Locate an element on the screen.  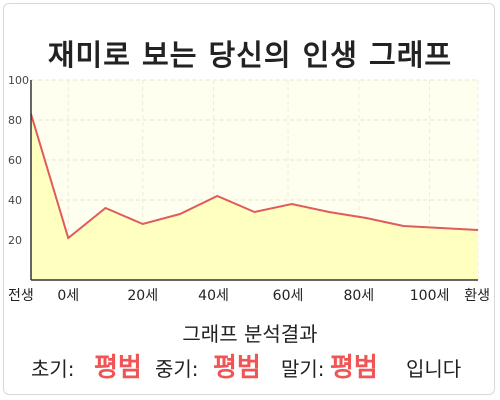
y-tick-label: 80 is located at coordinates (15, 120).